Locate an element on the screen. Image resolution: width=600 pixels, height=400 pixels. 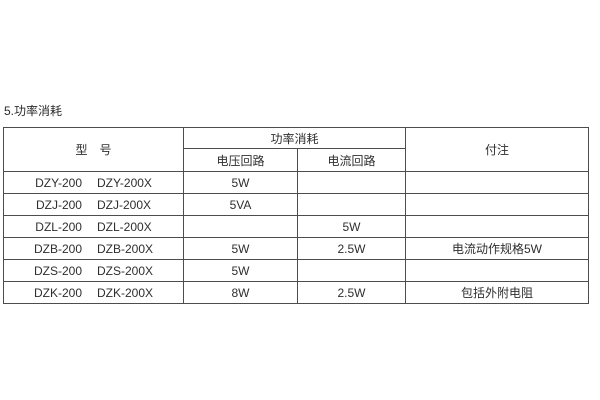
page-title: 5.功率消耗 is located at coordinates (33, 111).